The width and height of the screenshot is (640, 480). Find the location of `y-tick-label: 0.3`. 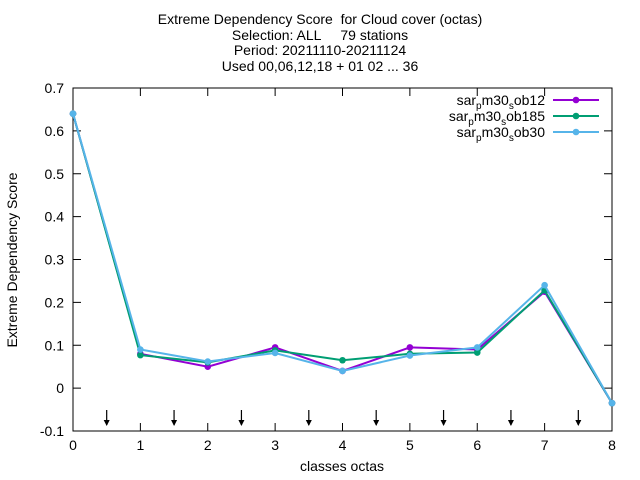

y-tick-label: 0.3 is located at coordinates (55, 260).